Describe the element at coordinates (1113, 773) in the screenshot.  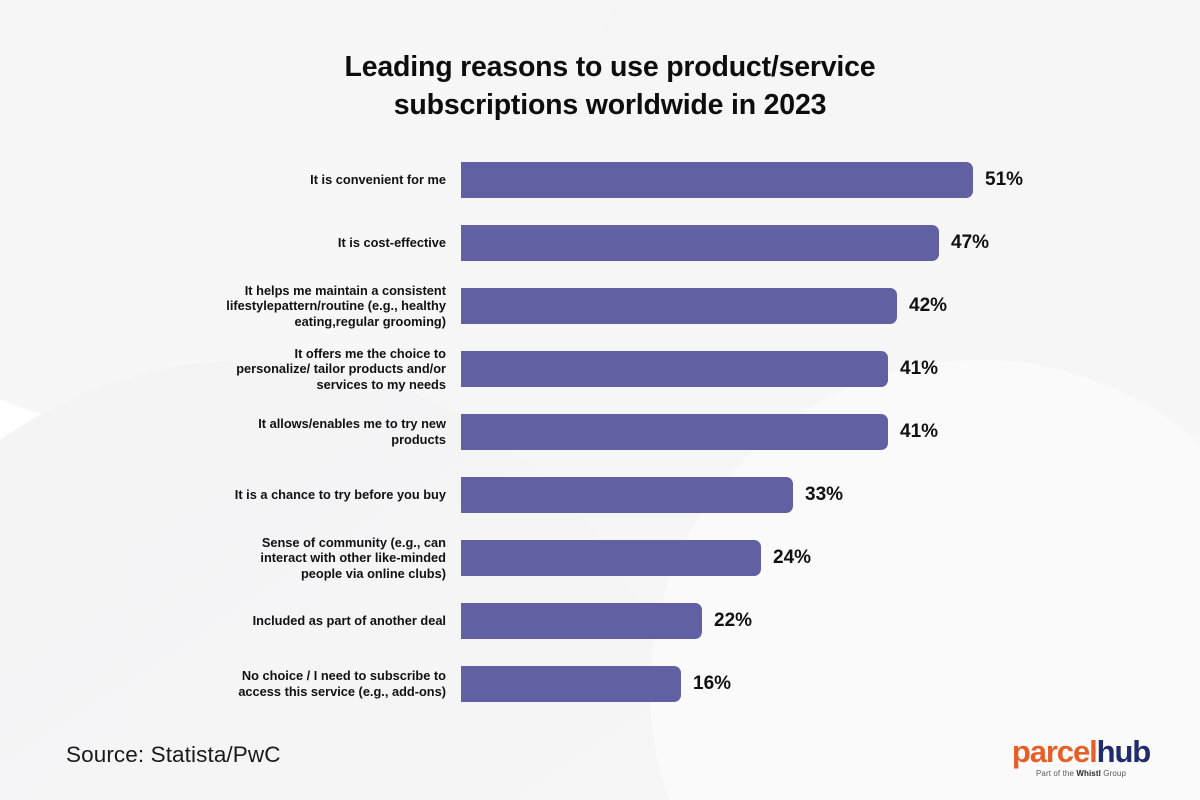
I see `logo-tagline-suffix: Group` at that location.